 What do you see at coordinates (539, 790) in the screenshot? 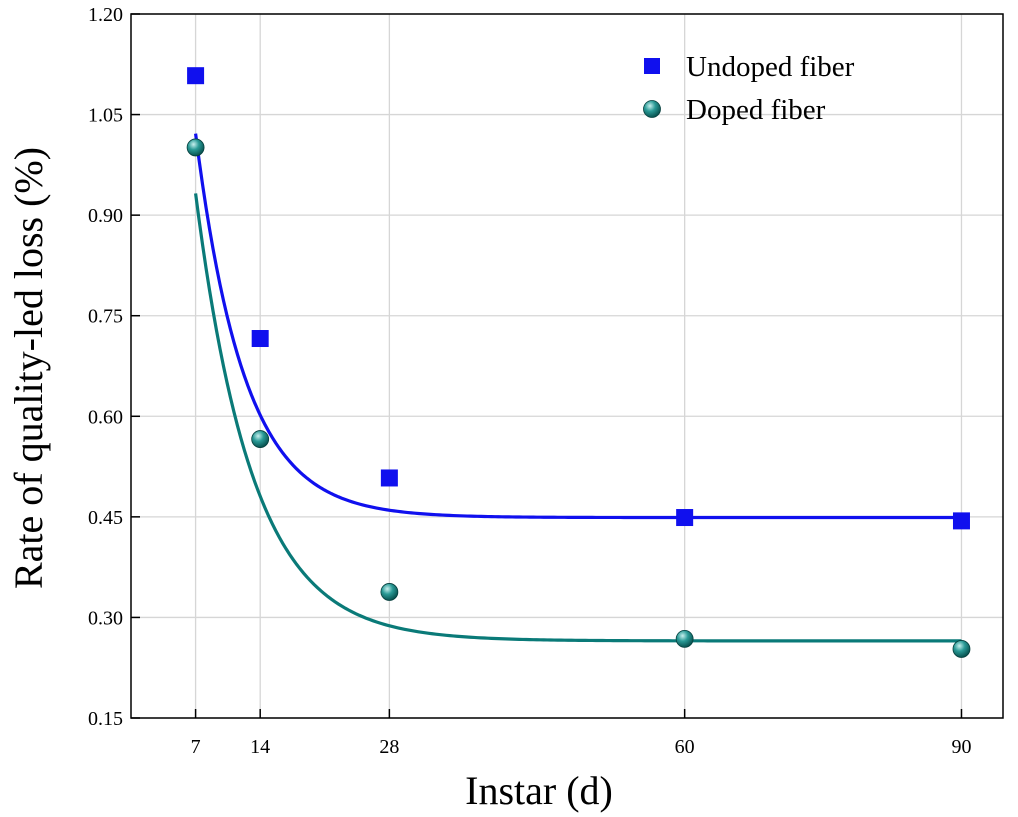
I see `x-axis-title: Instar (d)` at bounding box center [539, 790].